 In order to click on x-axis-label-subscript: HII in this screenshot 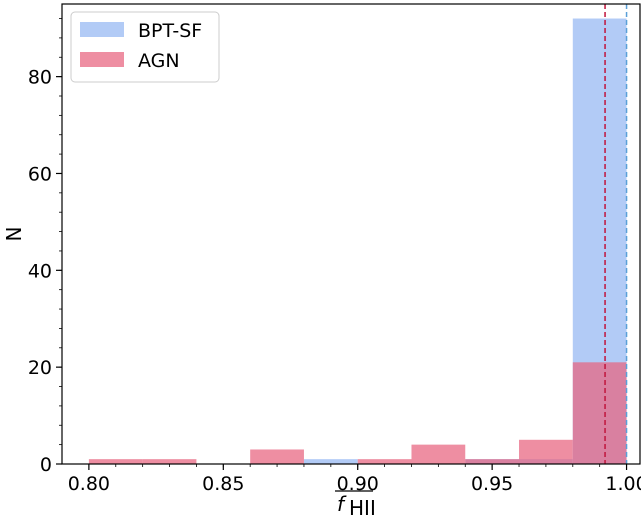, I will do `click(362, 508)`.